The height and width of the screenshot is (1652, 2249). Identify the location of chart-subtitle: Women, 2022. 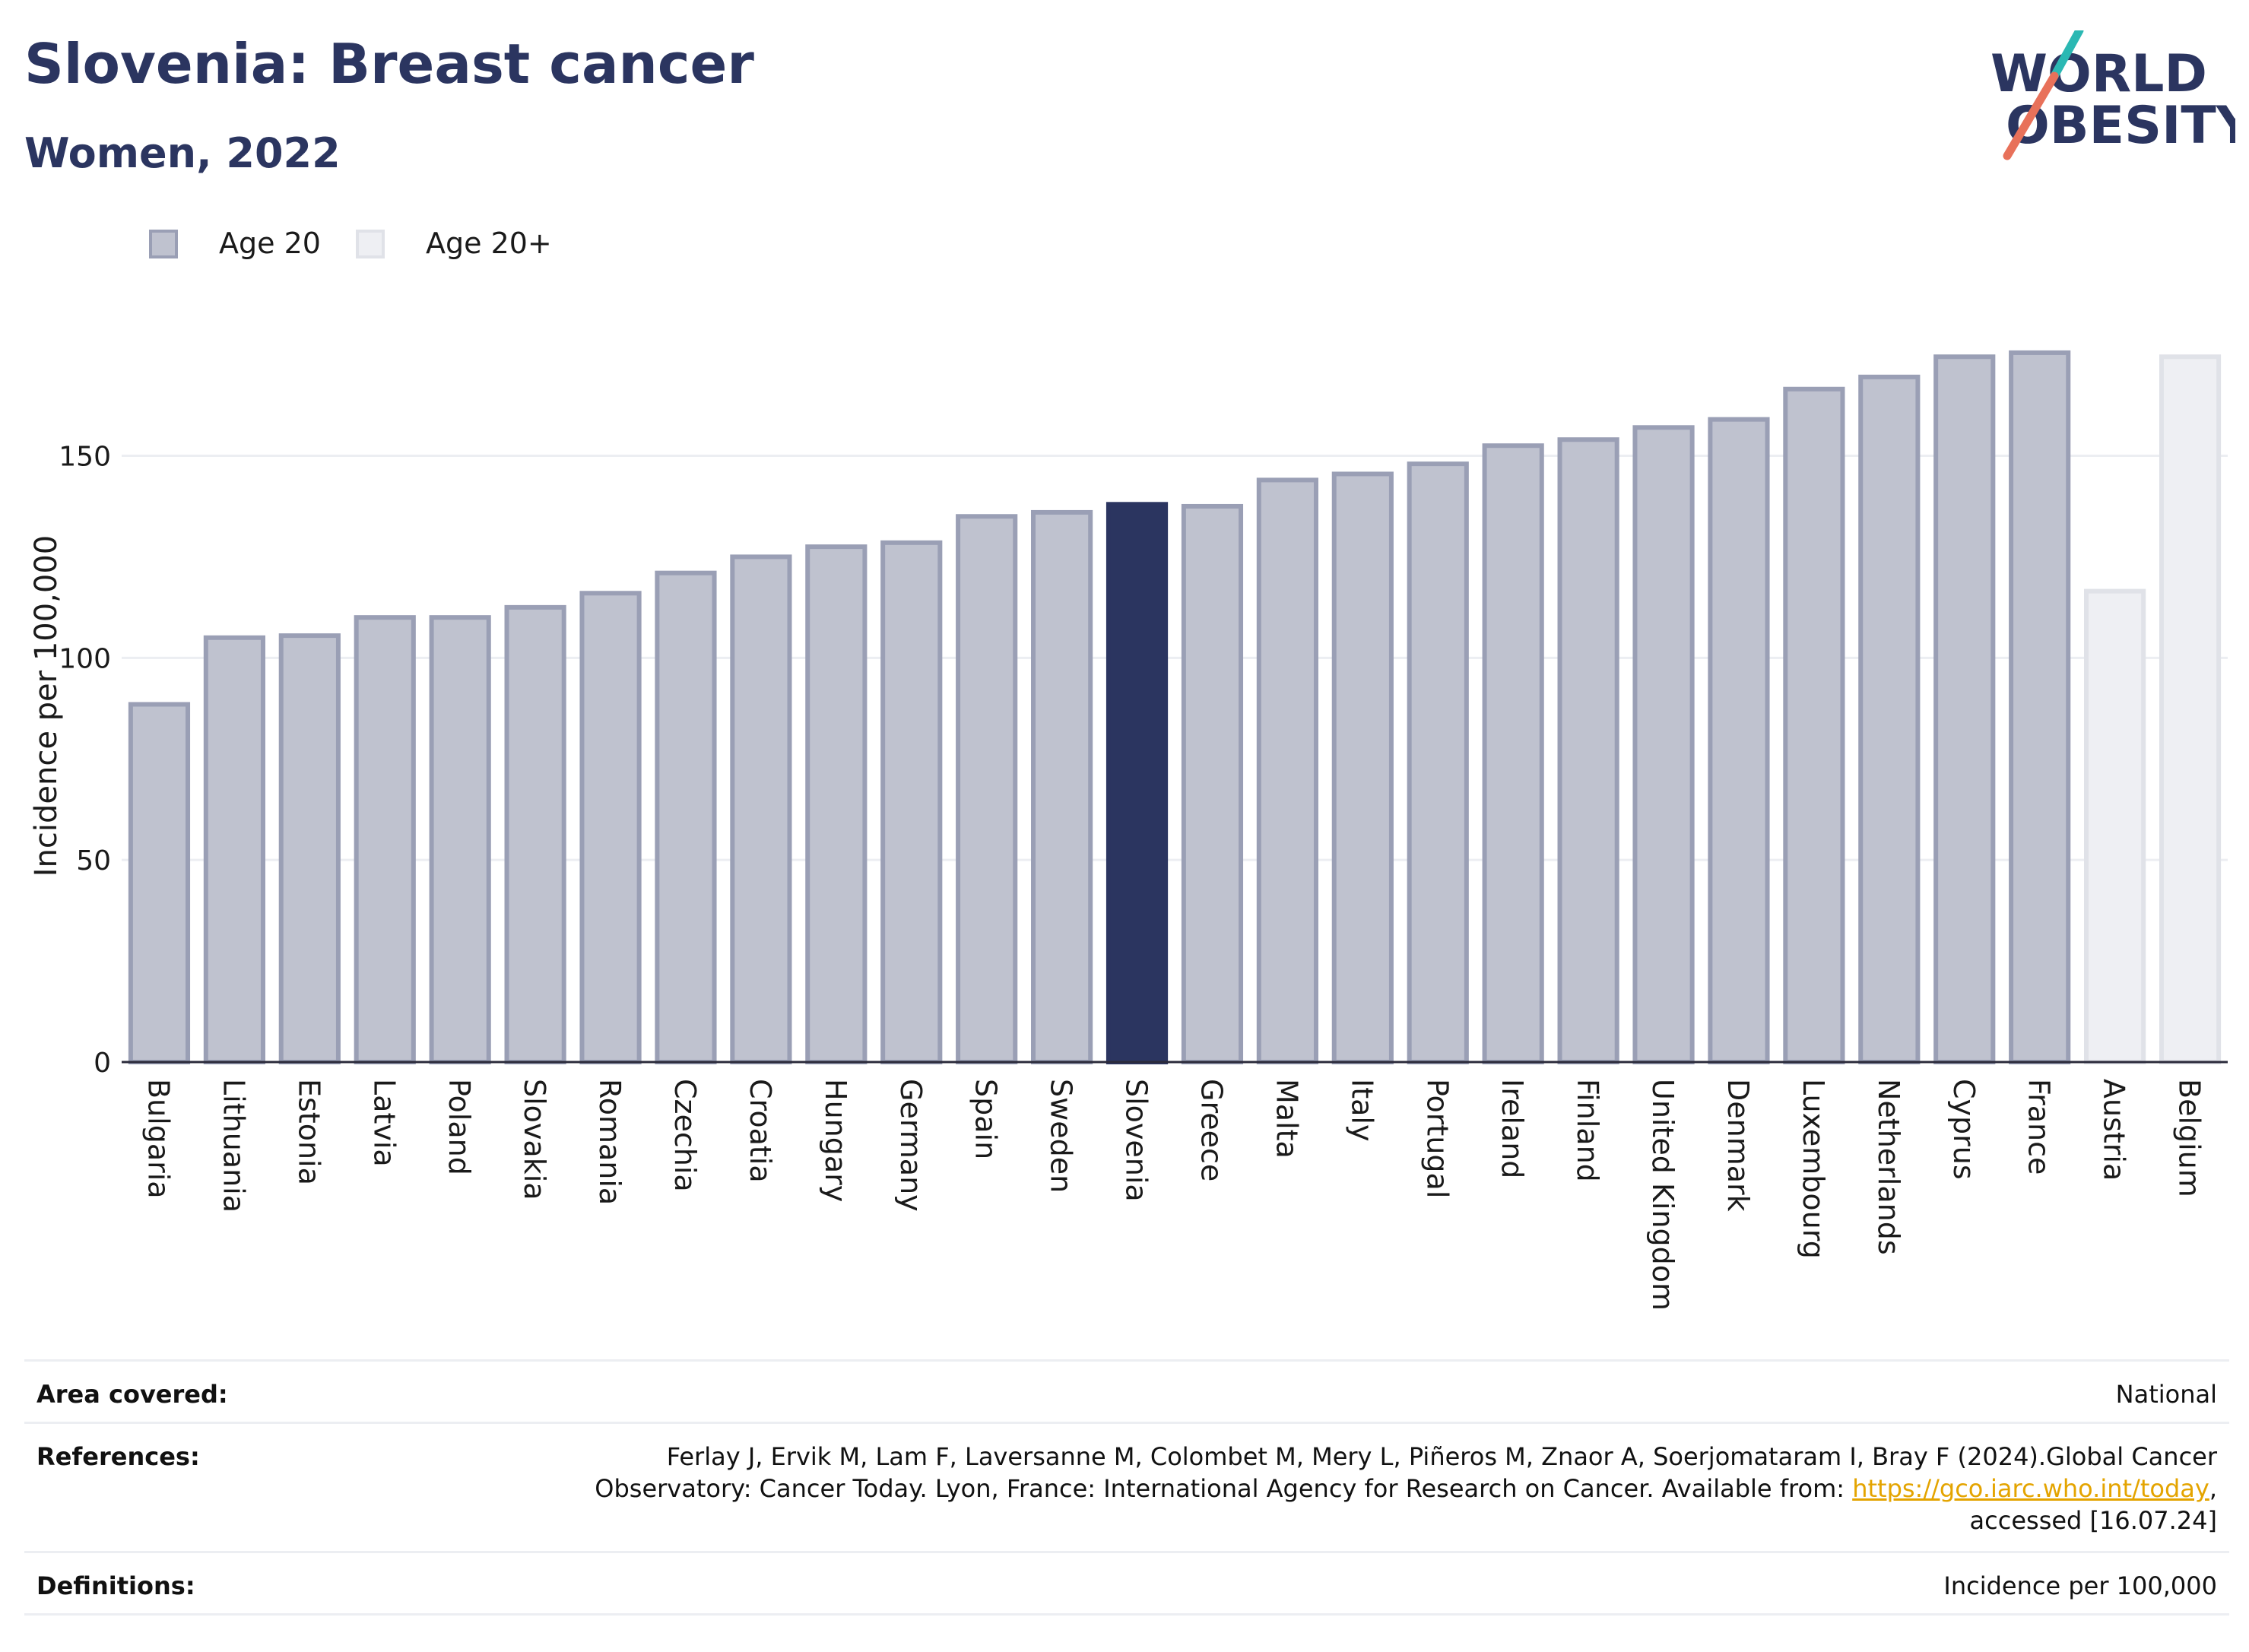
(182, 153).